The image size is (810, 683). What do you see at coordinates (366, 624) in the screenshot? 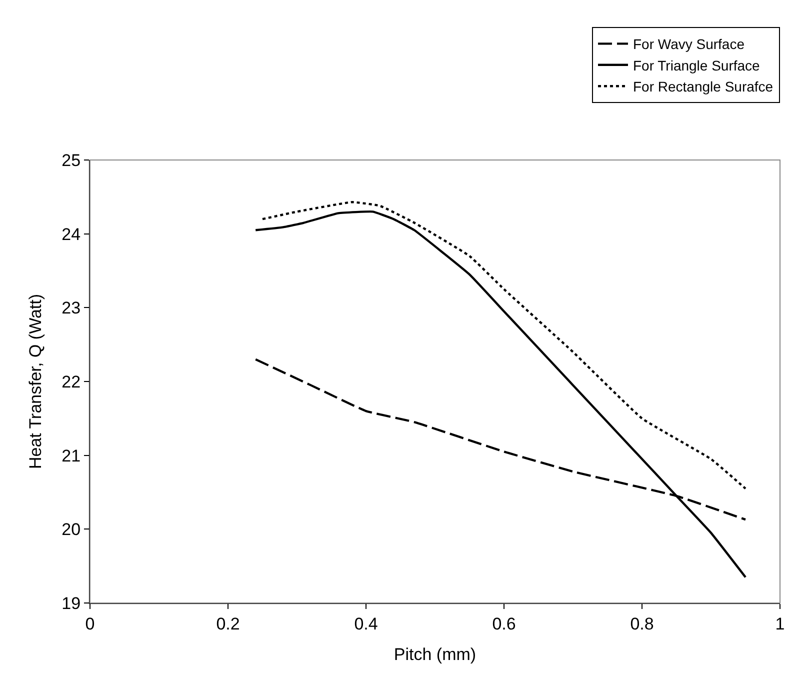
I see `x-tick-label: 0.4` at bounding box center [366, 624].